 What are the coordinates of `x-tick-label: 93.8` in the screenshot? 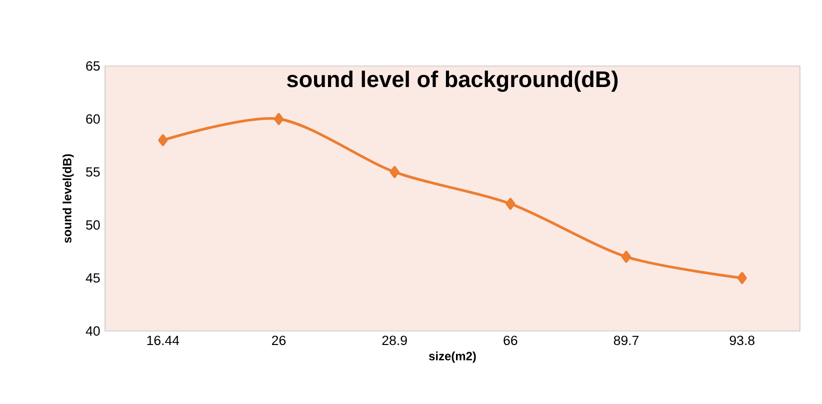 It's located at (742, 341).